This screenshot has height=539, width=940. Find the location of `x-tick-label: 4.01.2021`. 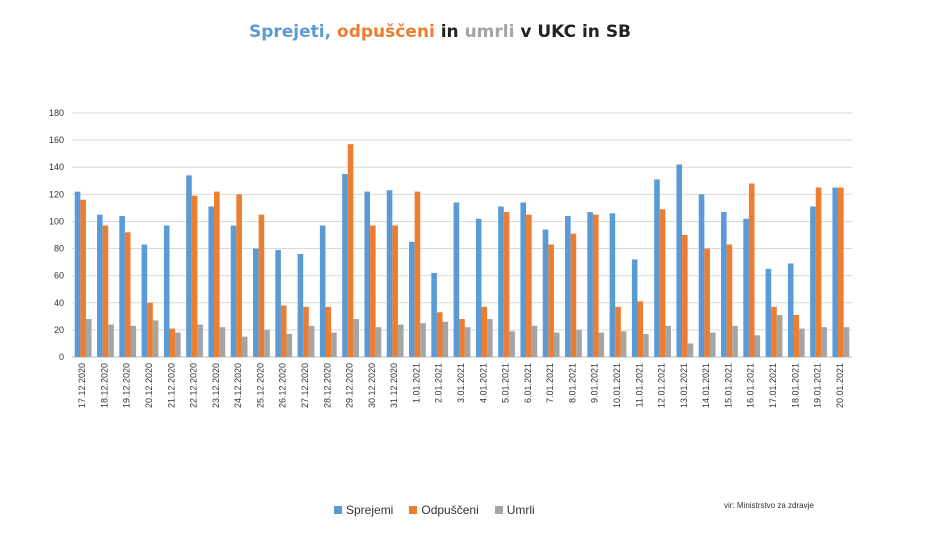

x-tick-label: 4.01.2021 is located at coordinates (483, 383).